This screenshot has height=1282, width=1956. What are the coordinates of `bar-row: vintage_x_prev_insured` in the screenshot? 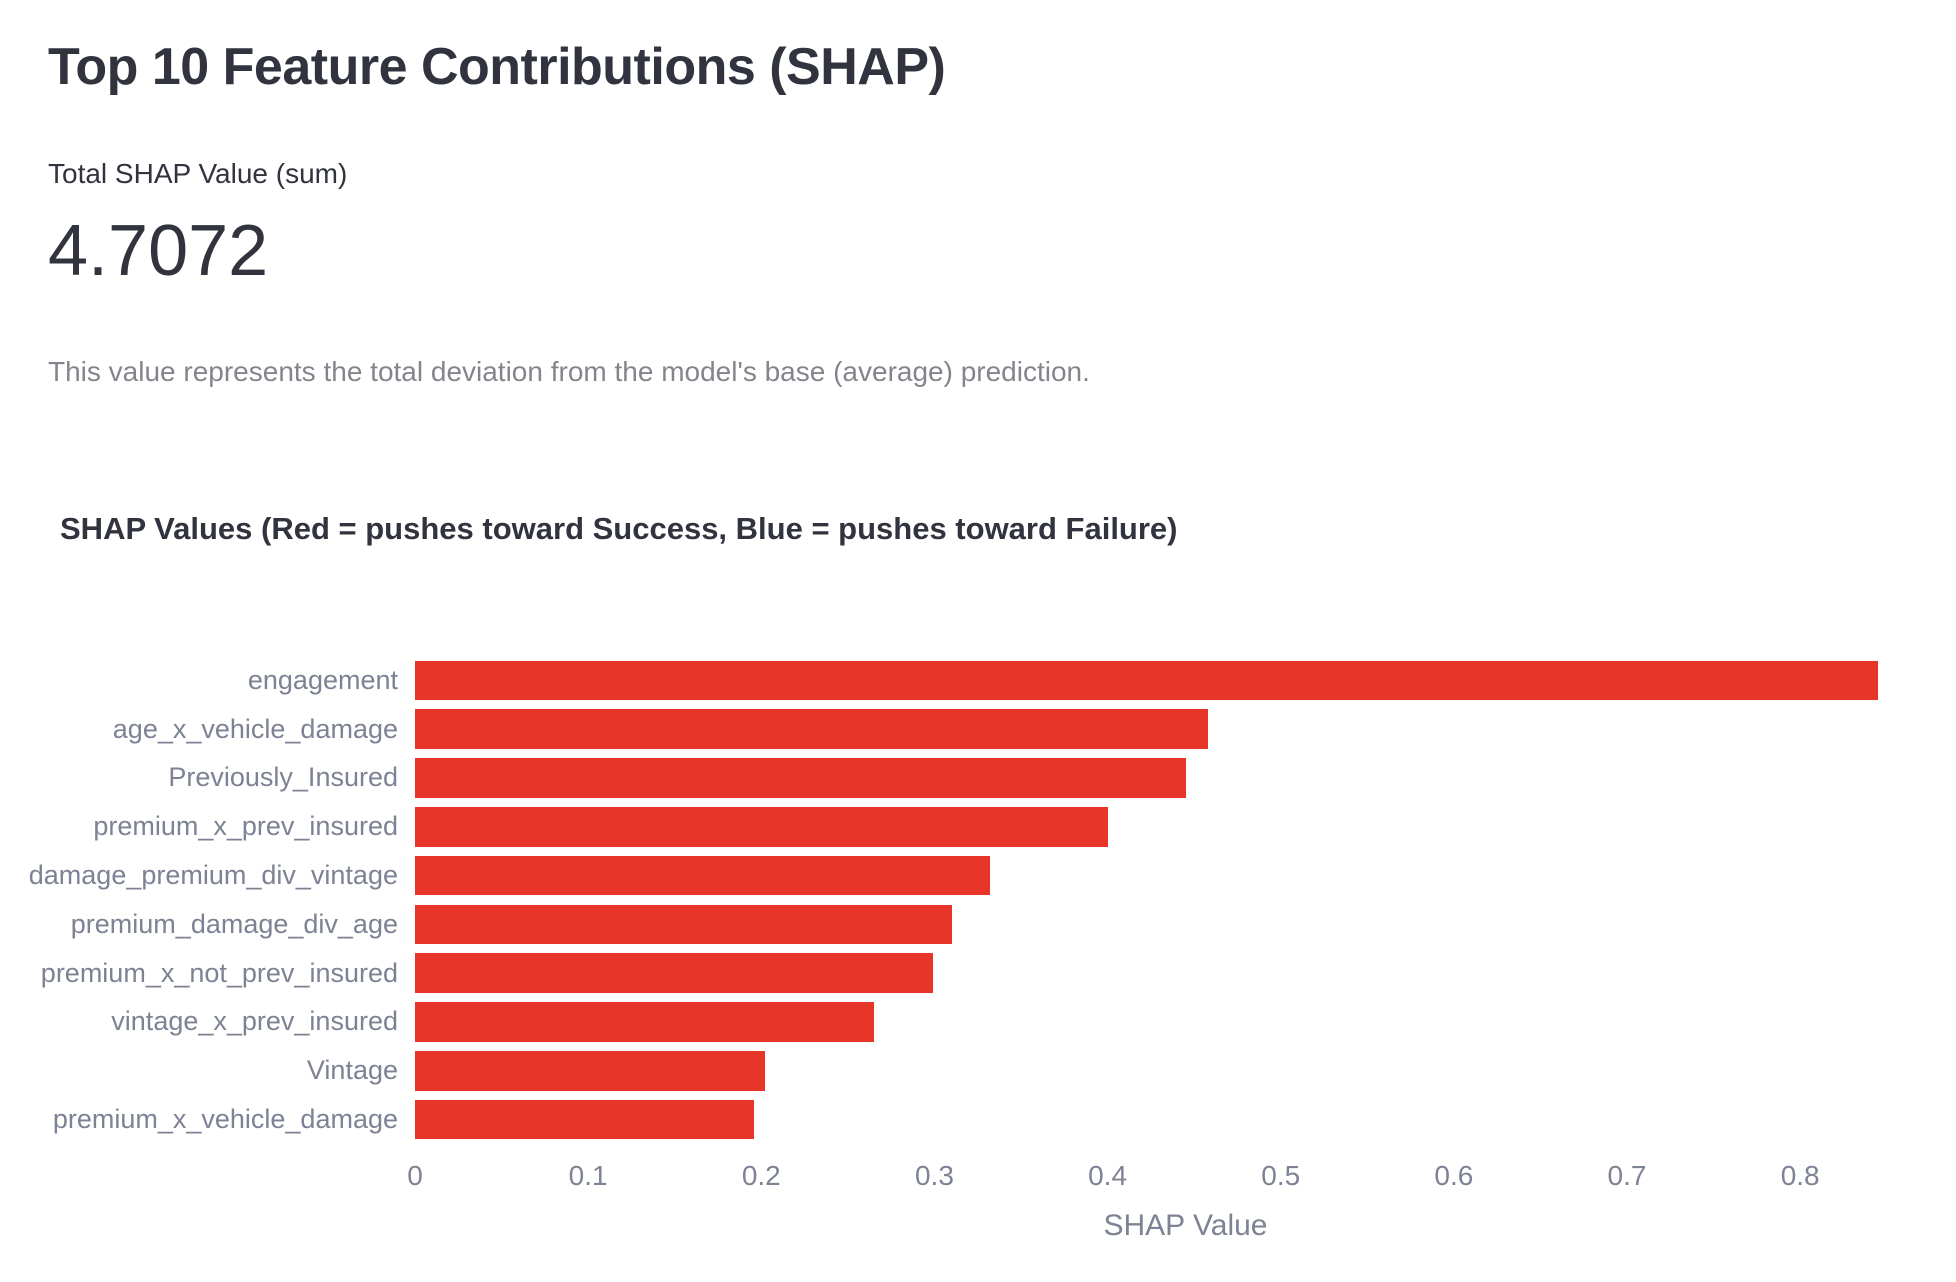 It's located at (978, 1022).